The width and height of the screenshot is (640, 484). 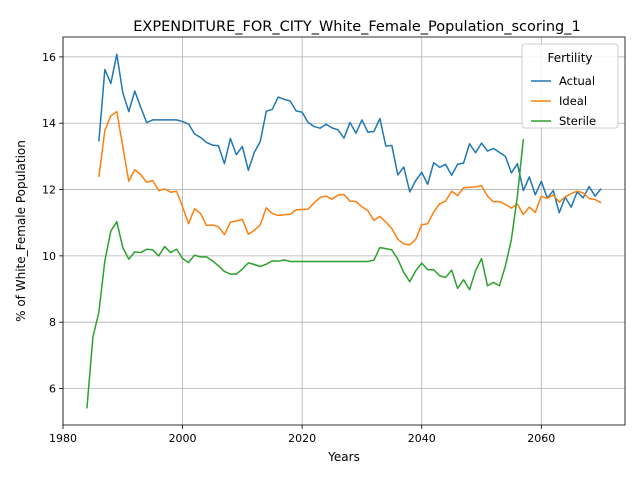 I want to click on x-tick-label: 2000, so click(x=183, y=438).